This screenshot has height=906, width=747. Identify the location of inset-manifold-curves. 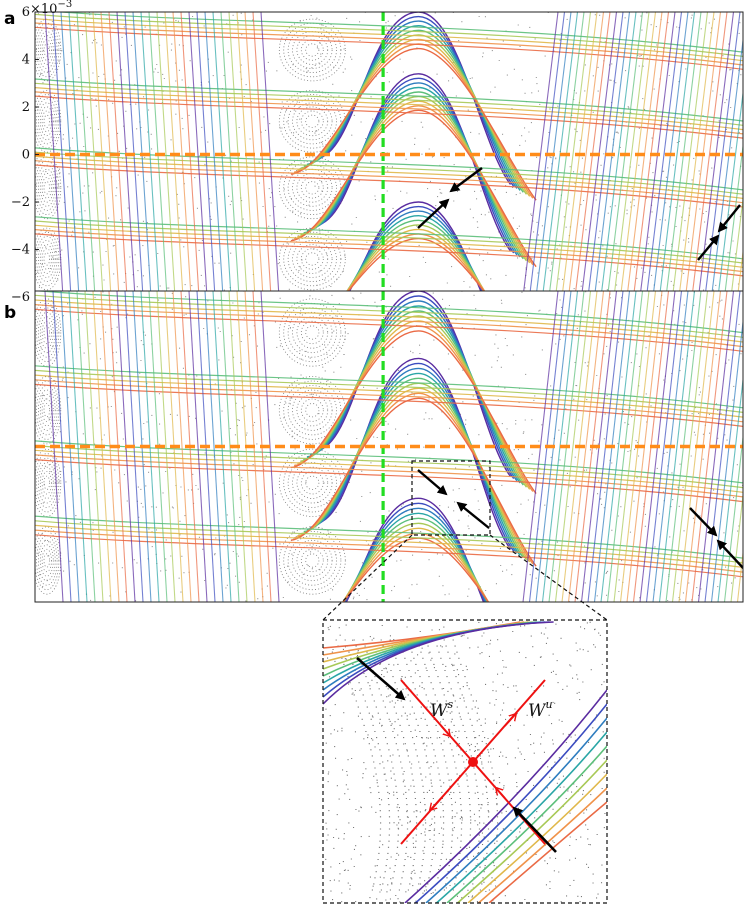
(465, 762).